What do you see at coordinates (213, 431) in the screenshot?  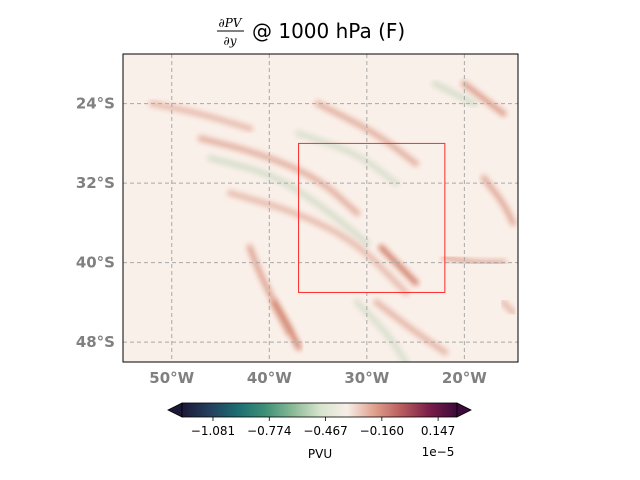 I see `colorbar-tick-label: −1.081` at bounding box center [213, 431].